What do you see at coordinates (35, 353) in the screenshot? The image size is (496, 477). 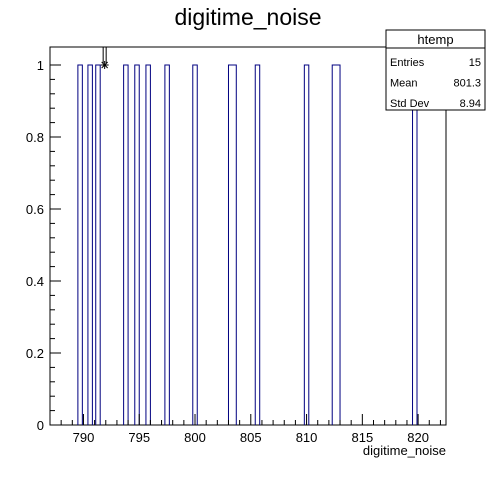 I see `y-tick-label: 0.2` at bounding box center [35, 353].